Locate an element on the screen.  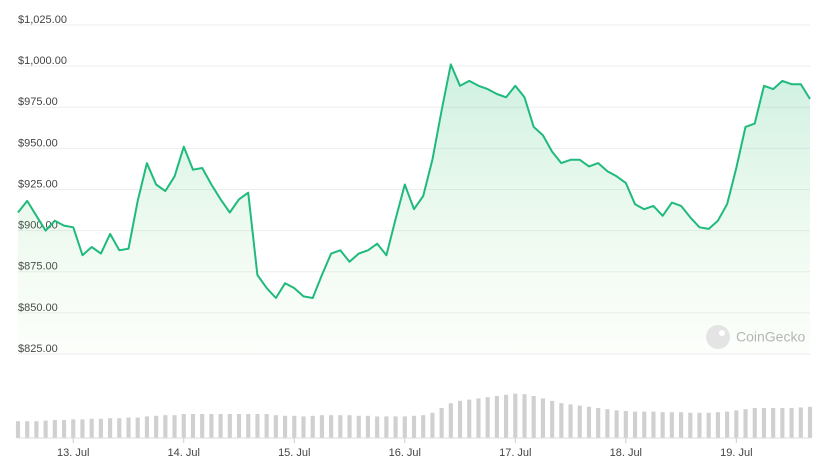
watermark: CoinGecko is located at coordinates (770, 337).